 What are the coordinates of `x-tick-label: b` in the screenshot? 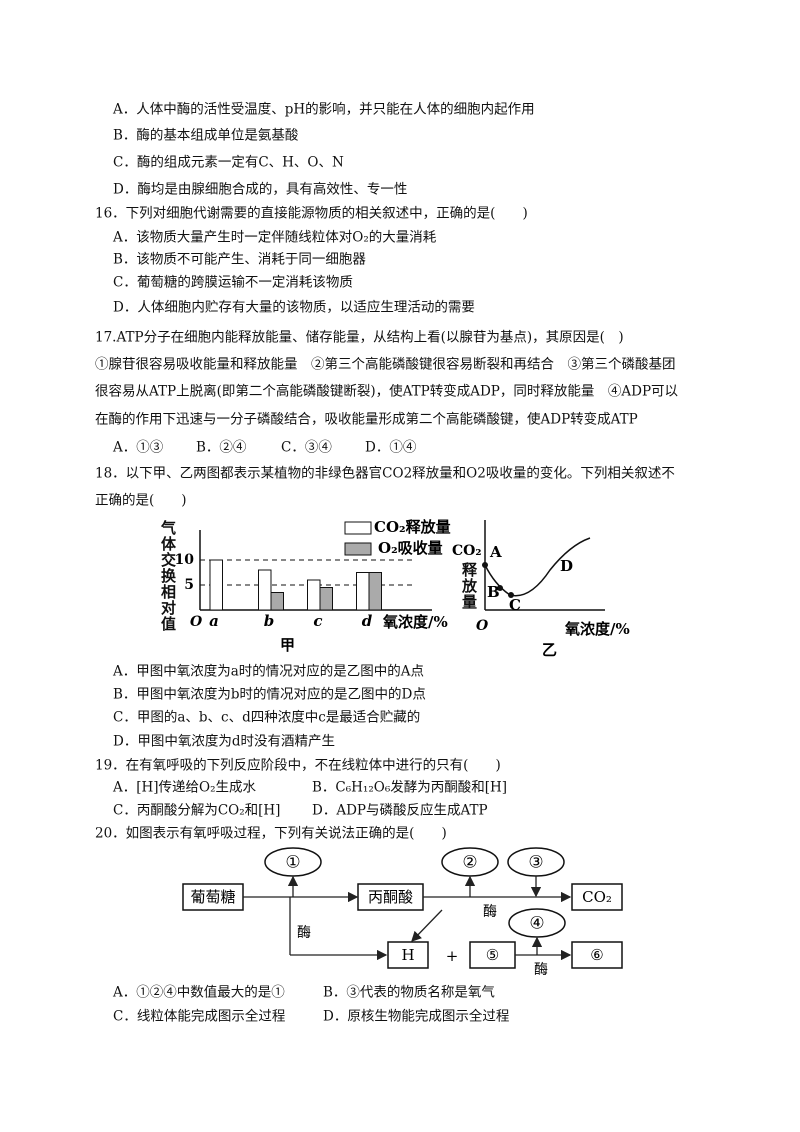 It's located at (269, 621).